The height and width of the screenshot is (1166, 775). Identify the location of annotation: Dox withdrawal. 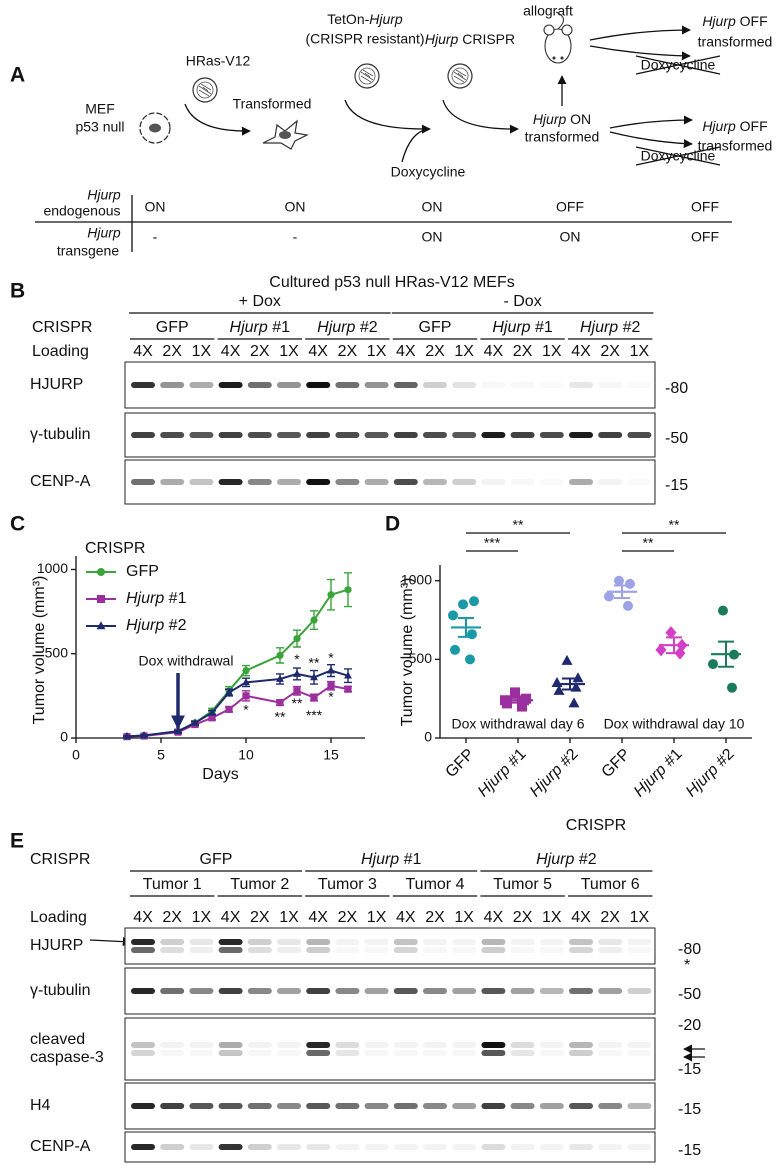
(186, 661).